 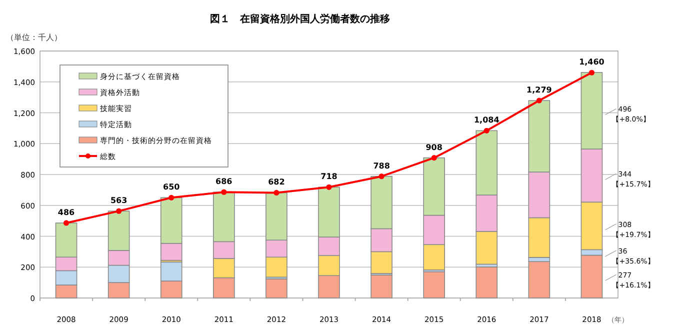 I want to click on data-label: 686, so click(x=224, y=181).